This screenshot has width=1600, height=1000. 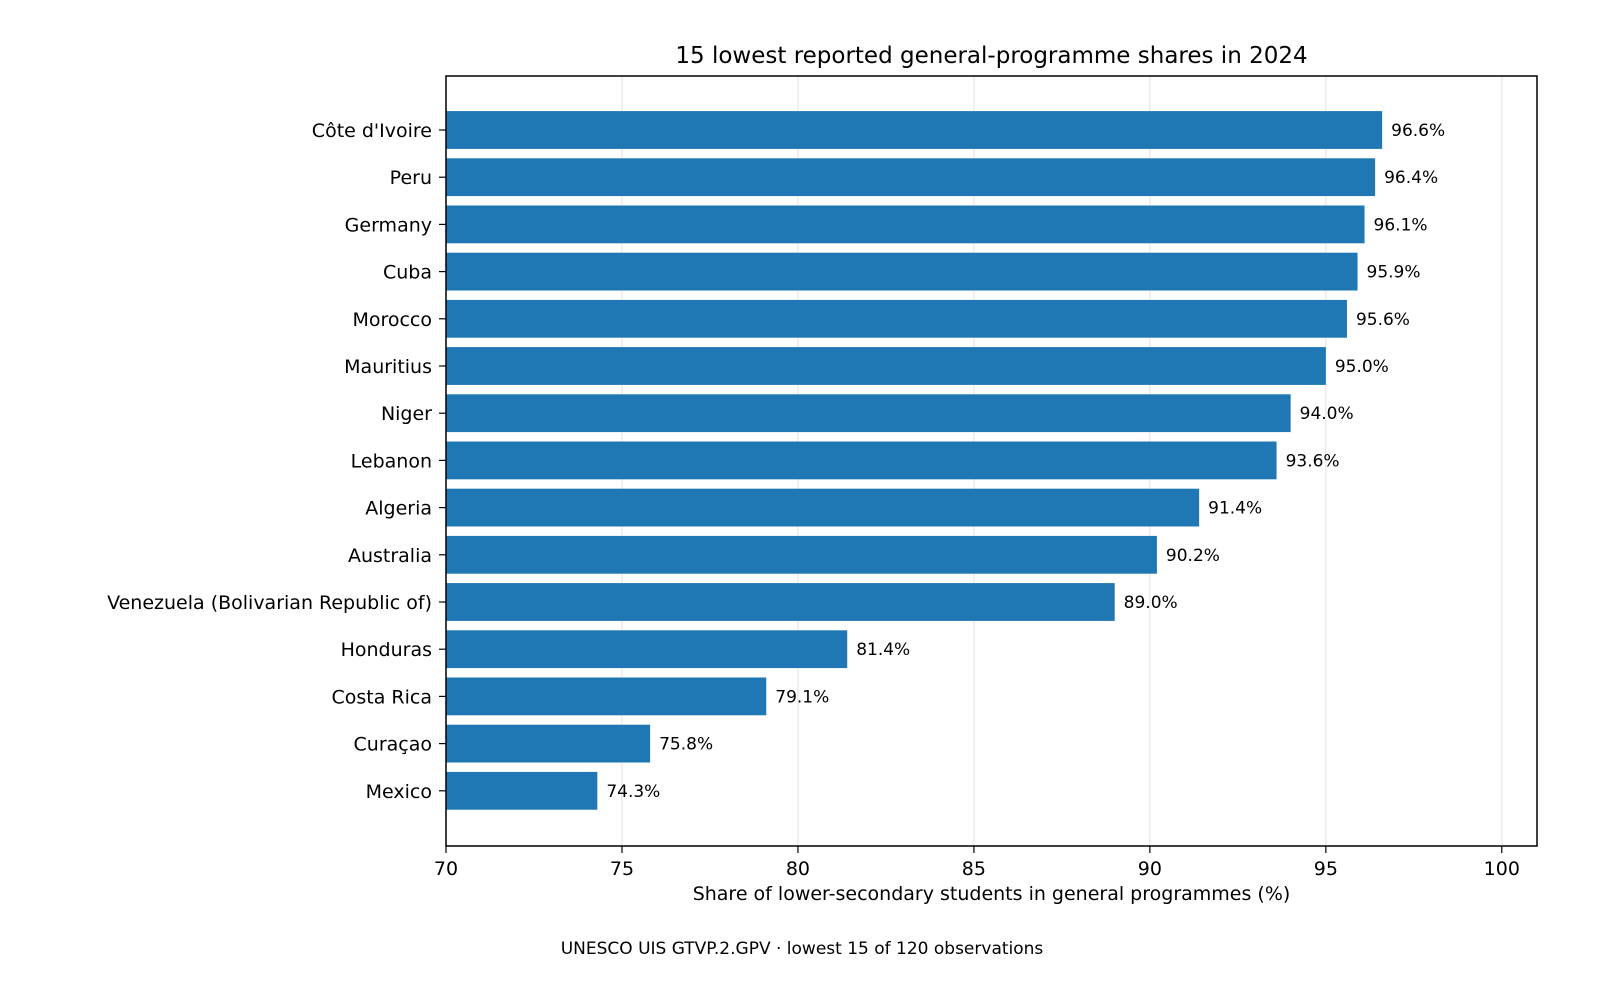 I want to click on bar-value-label: 81.4%, so click(x=883, y=650).